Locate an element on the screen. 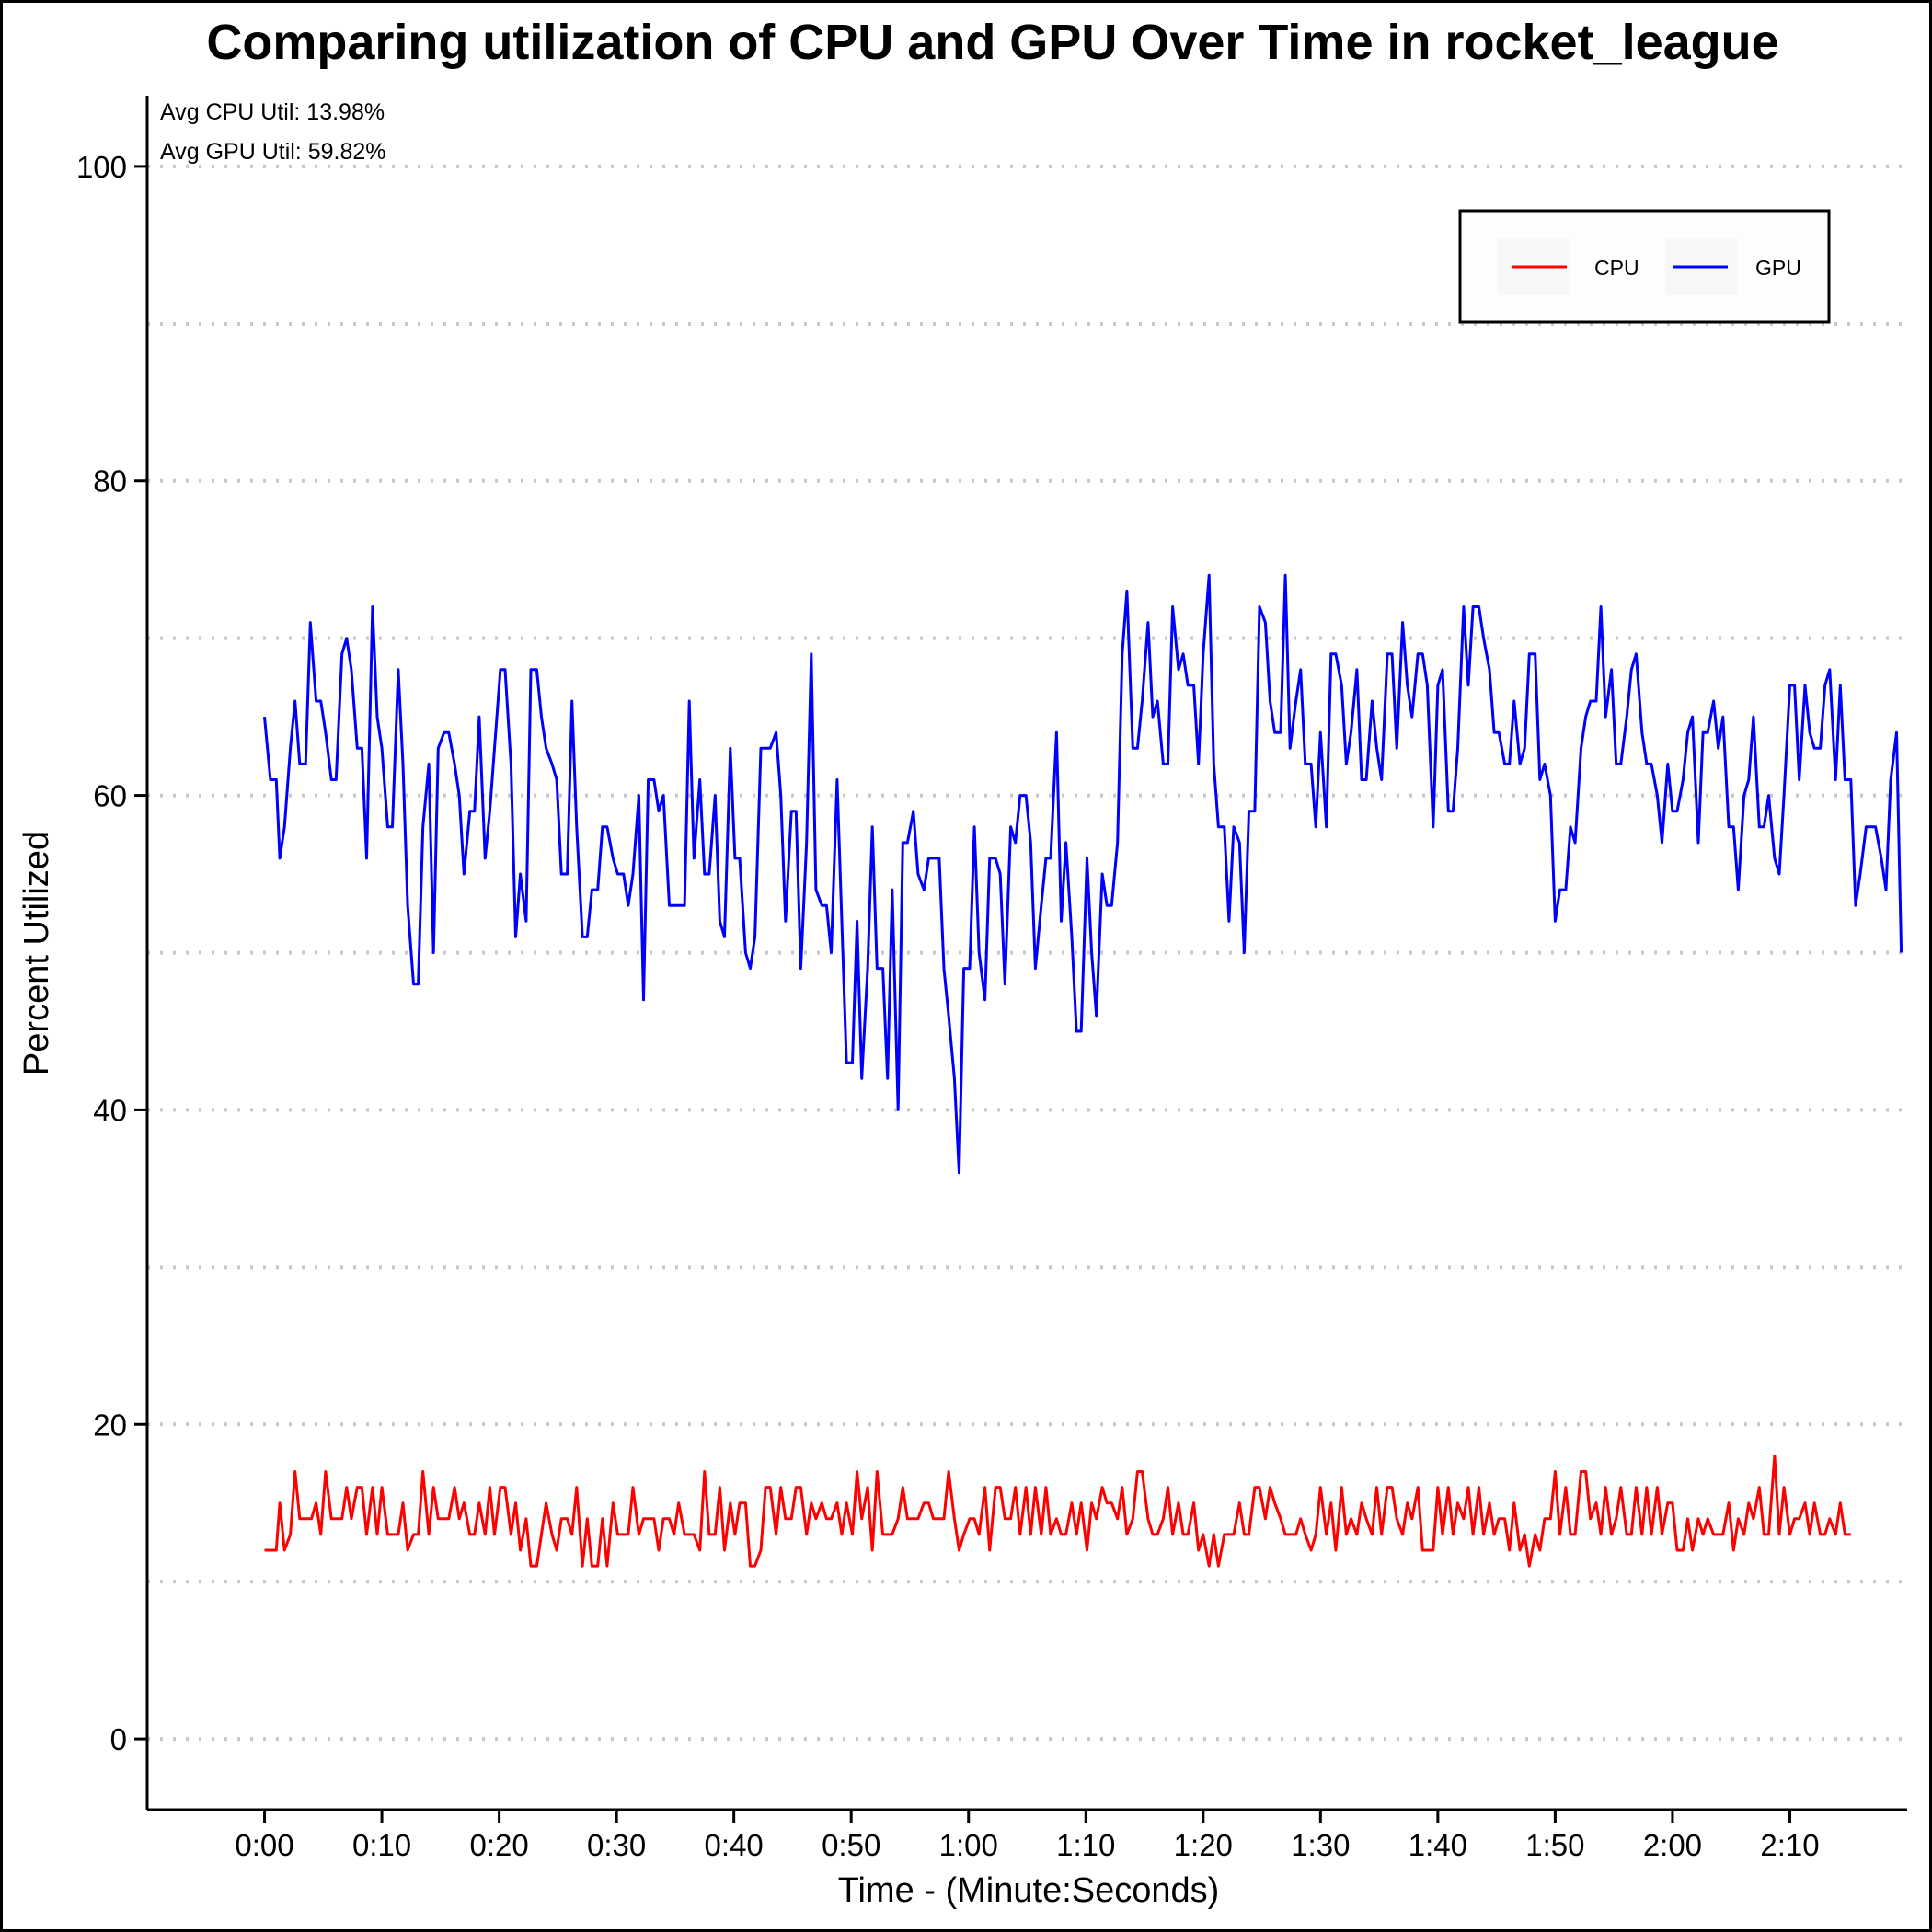 This screenshot has width=1932, height=1932. y-tick-label: 20 is located at coordinates (110, 1425).